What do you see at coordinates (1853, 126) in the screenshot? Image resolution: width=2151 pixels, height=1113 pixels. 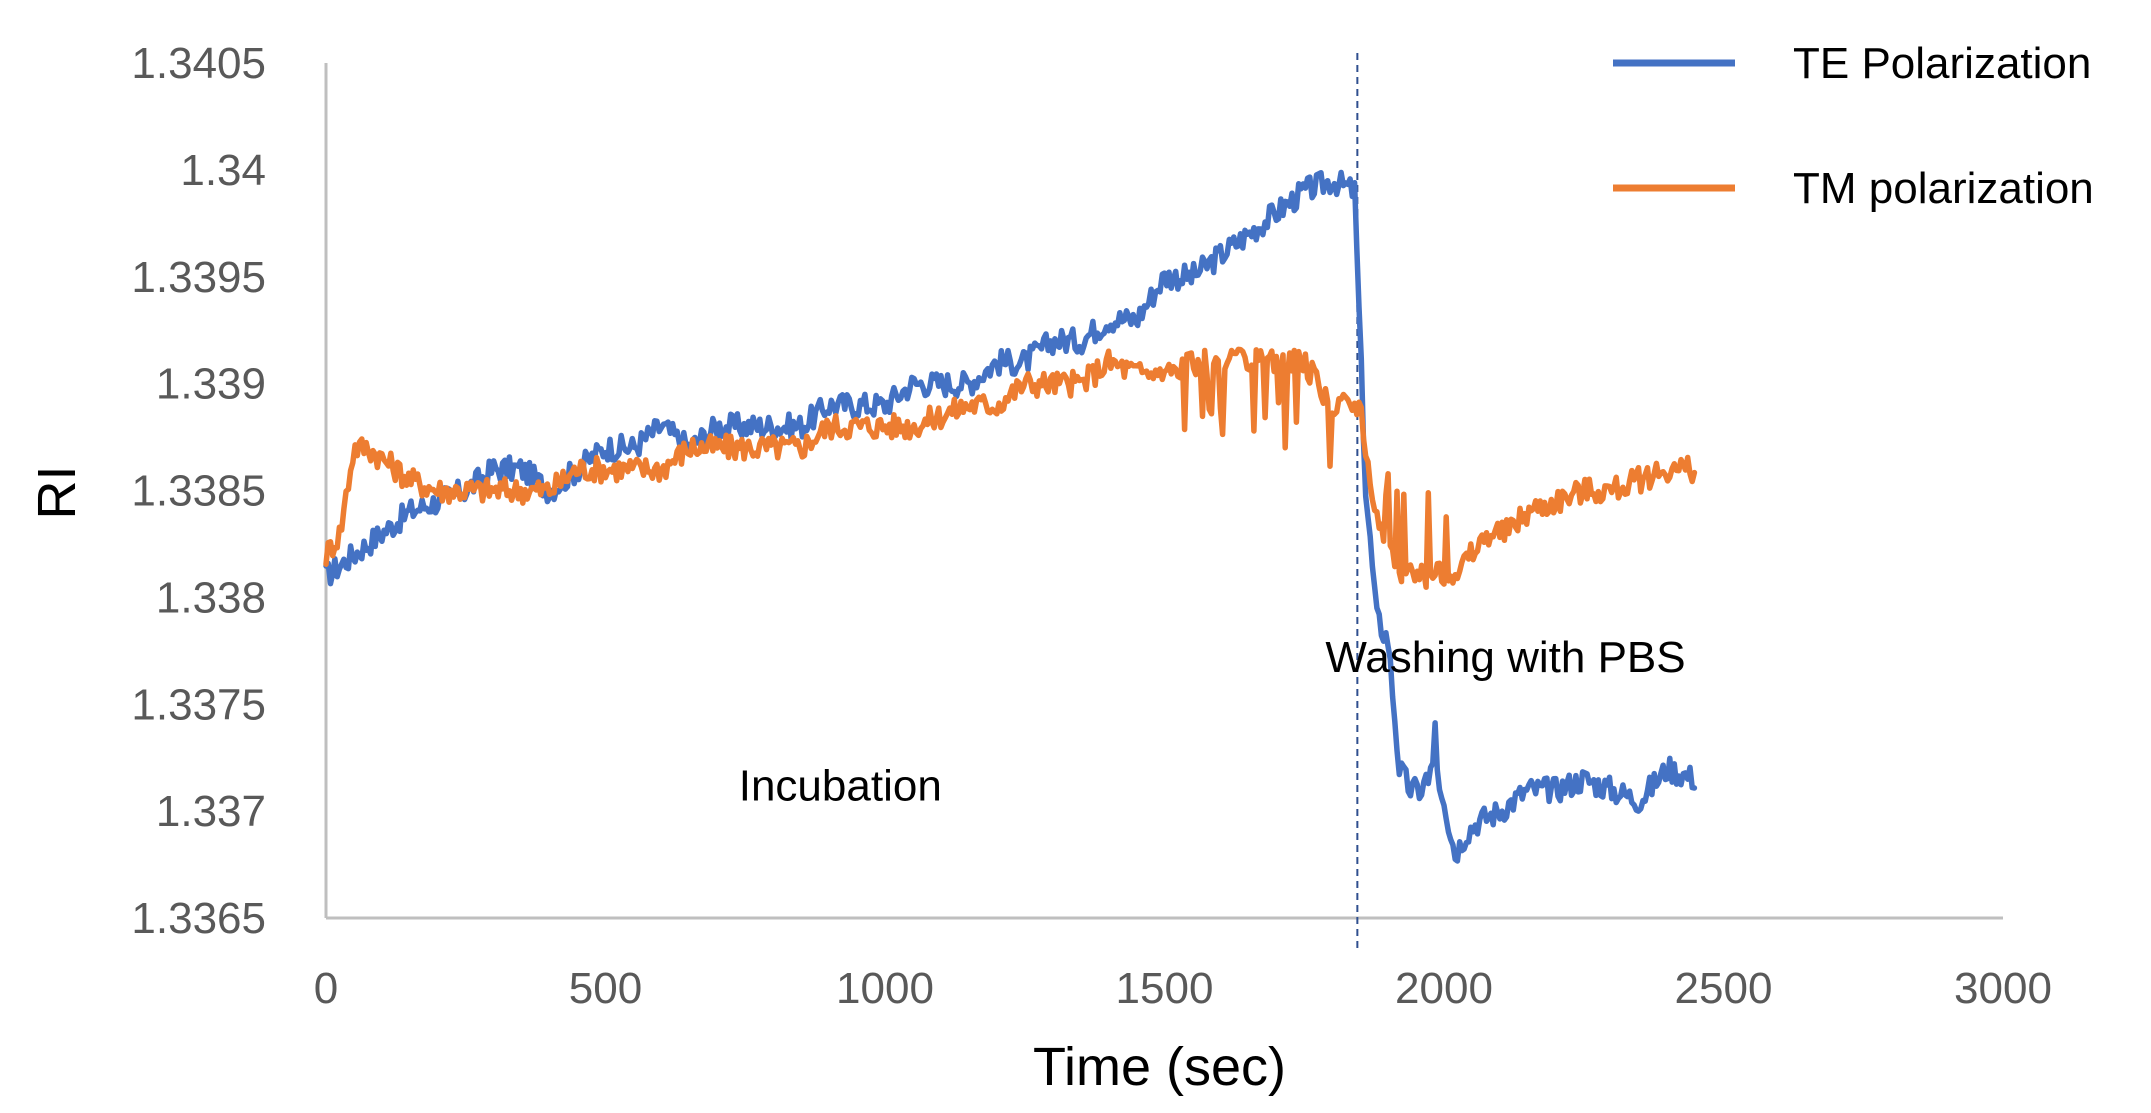 I see `legend: TE Polarization TM polarization` at bounding box center [1853, 126].